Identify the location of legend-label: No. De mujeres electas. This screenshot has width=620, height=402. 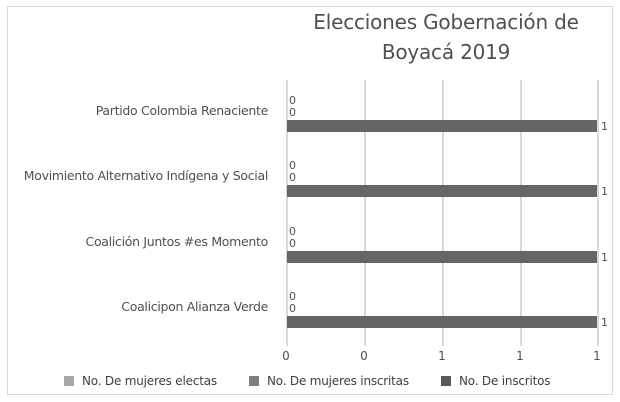
(149, 381).